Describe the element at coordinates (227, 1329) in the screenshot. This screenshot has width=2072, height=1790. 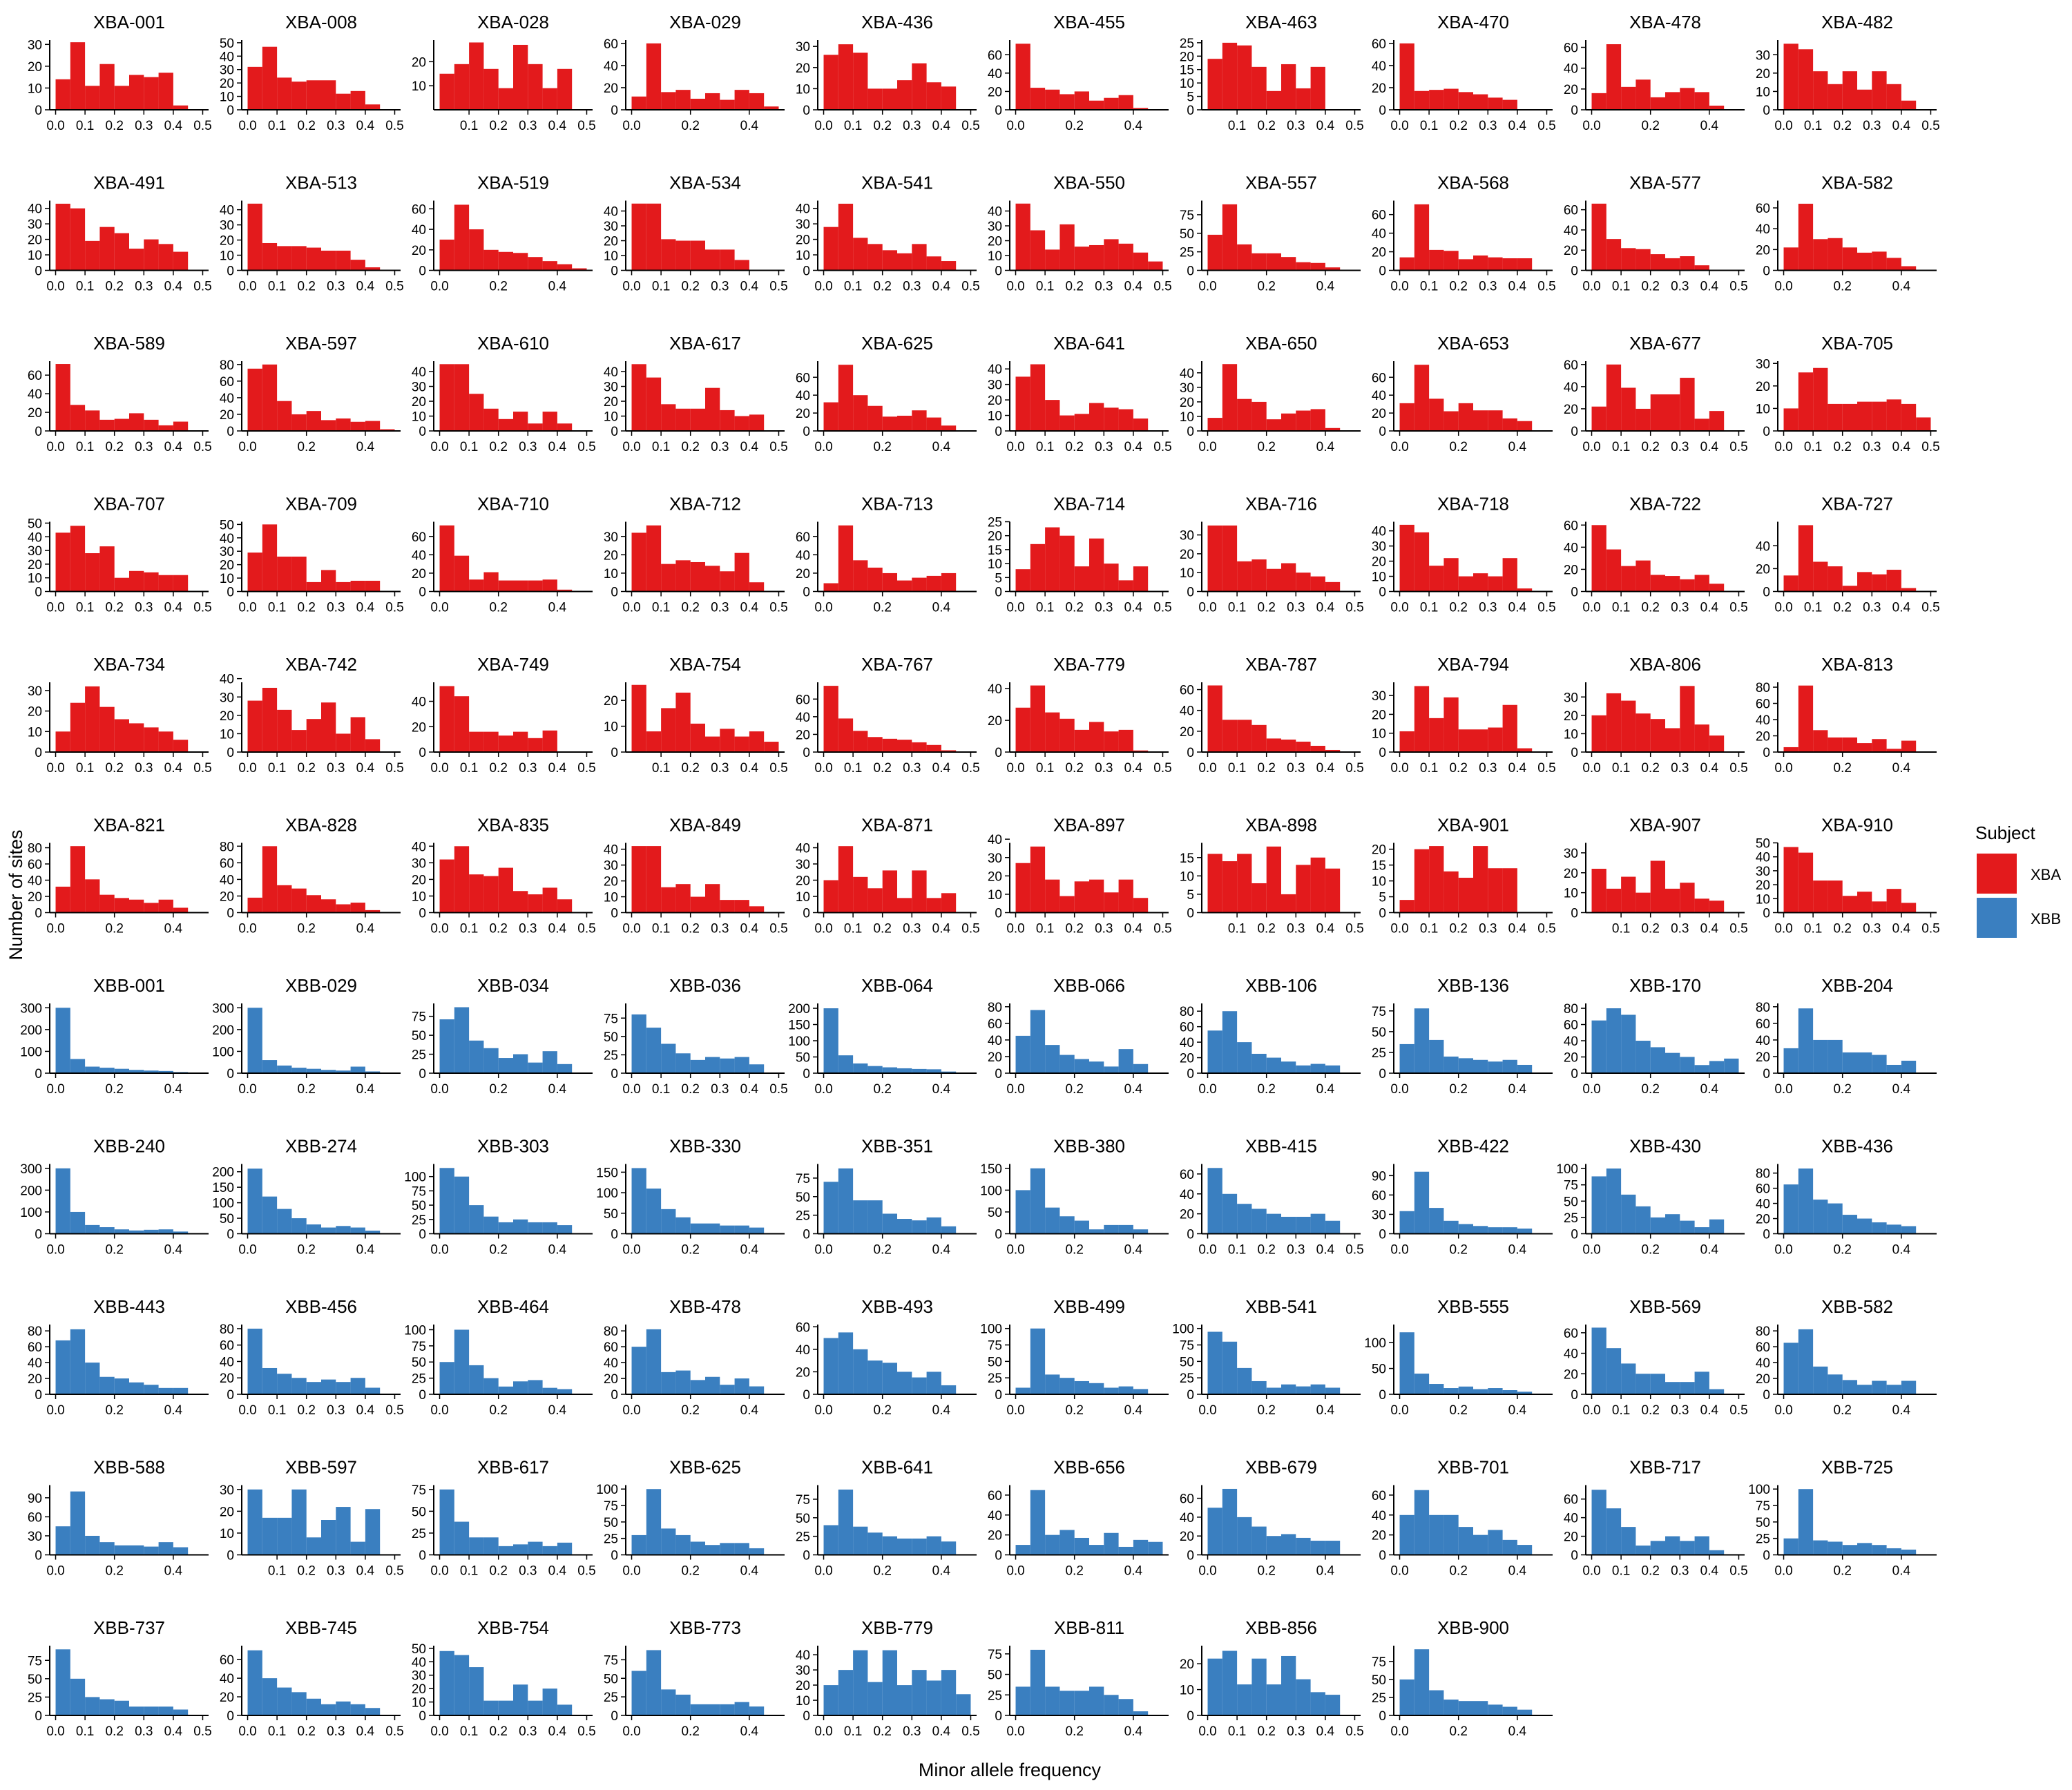
I see `y-tick-label: 80` at that location.